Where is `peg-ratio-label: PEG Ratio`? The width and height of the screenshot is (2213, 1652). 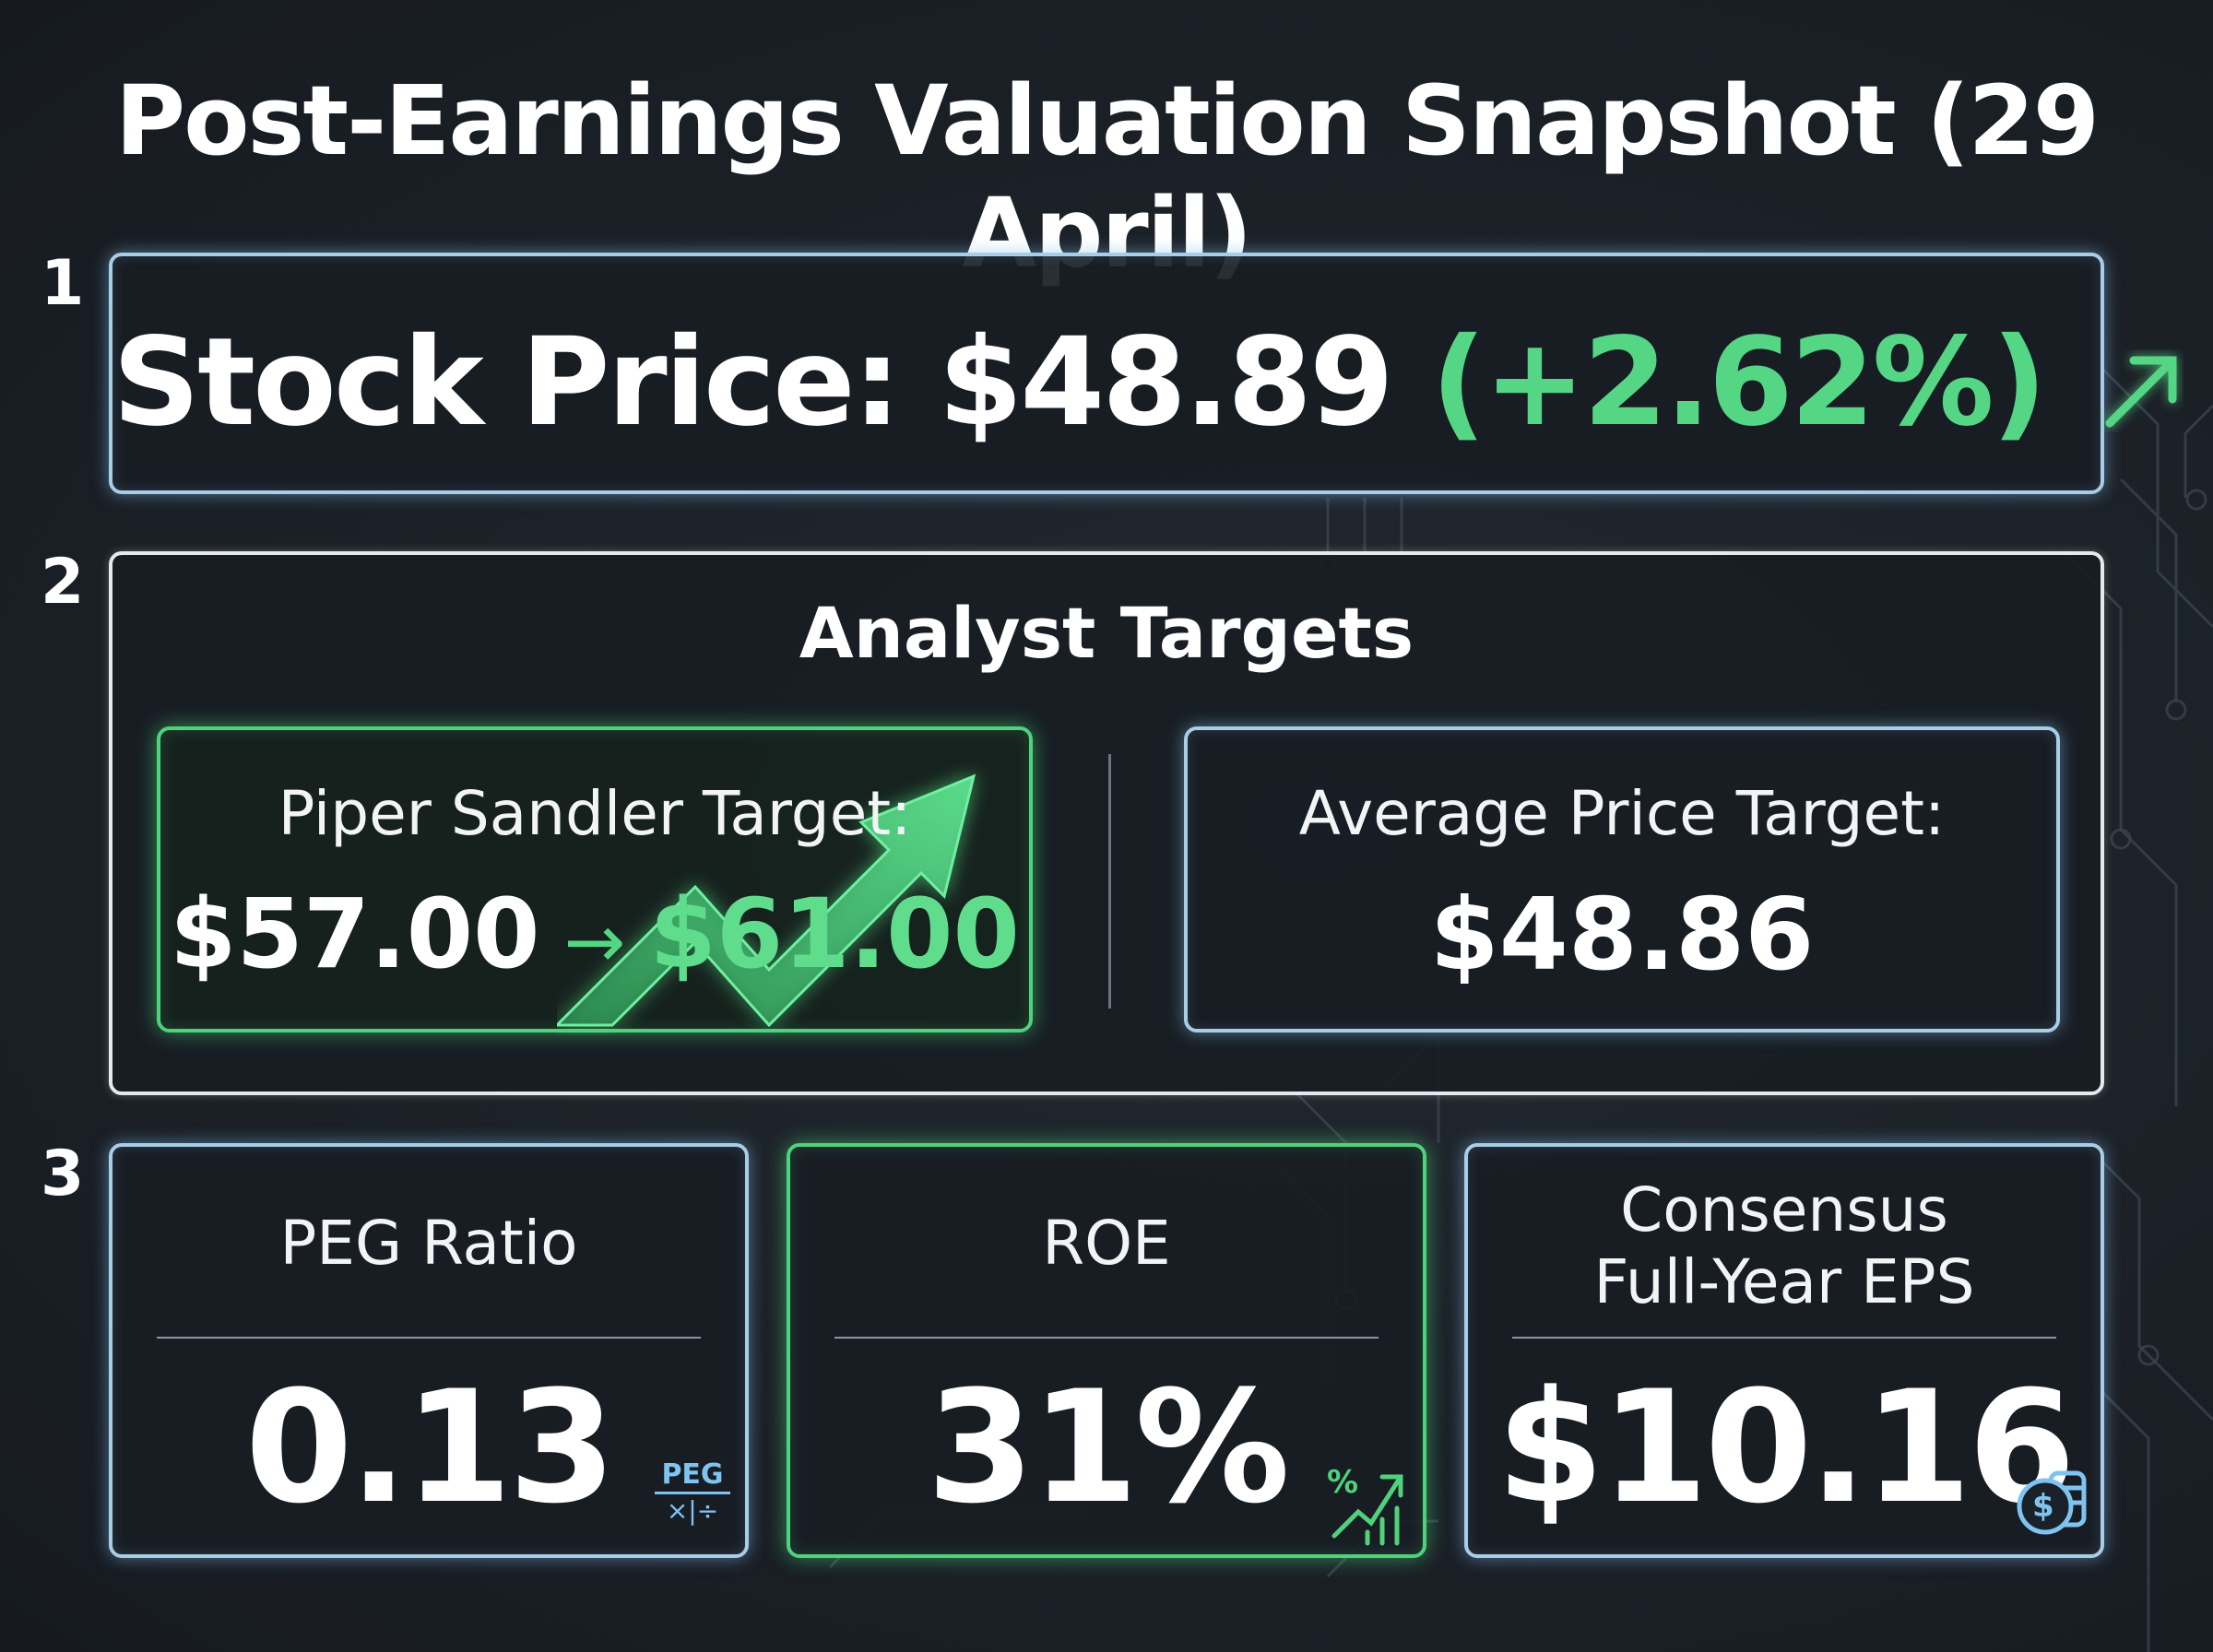
peg-ratio-label: PEG Ratio is located at coordinates (428, 1243).